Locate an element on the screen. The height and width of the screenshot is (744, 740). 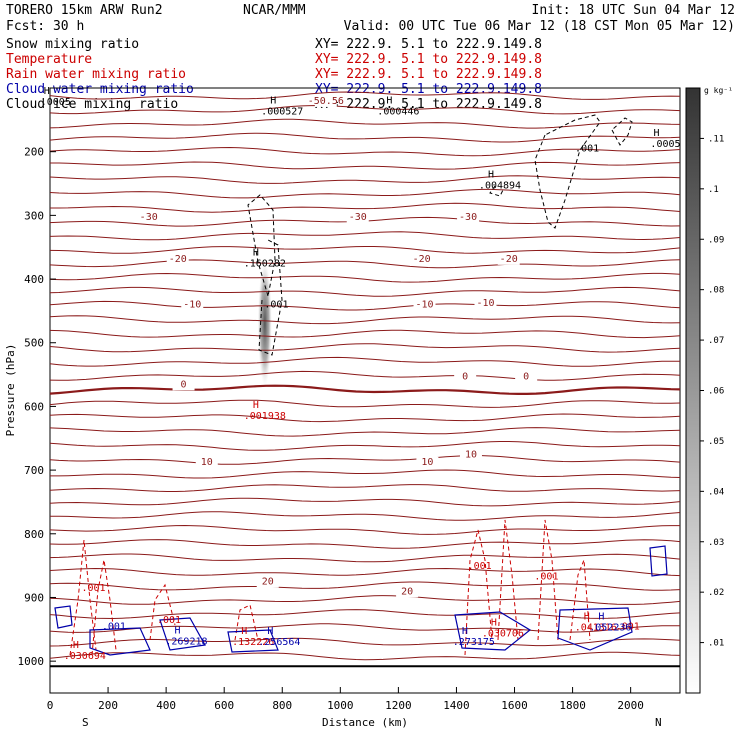
y-tick-label: 300 is located at coordinates (34, 215).